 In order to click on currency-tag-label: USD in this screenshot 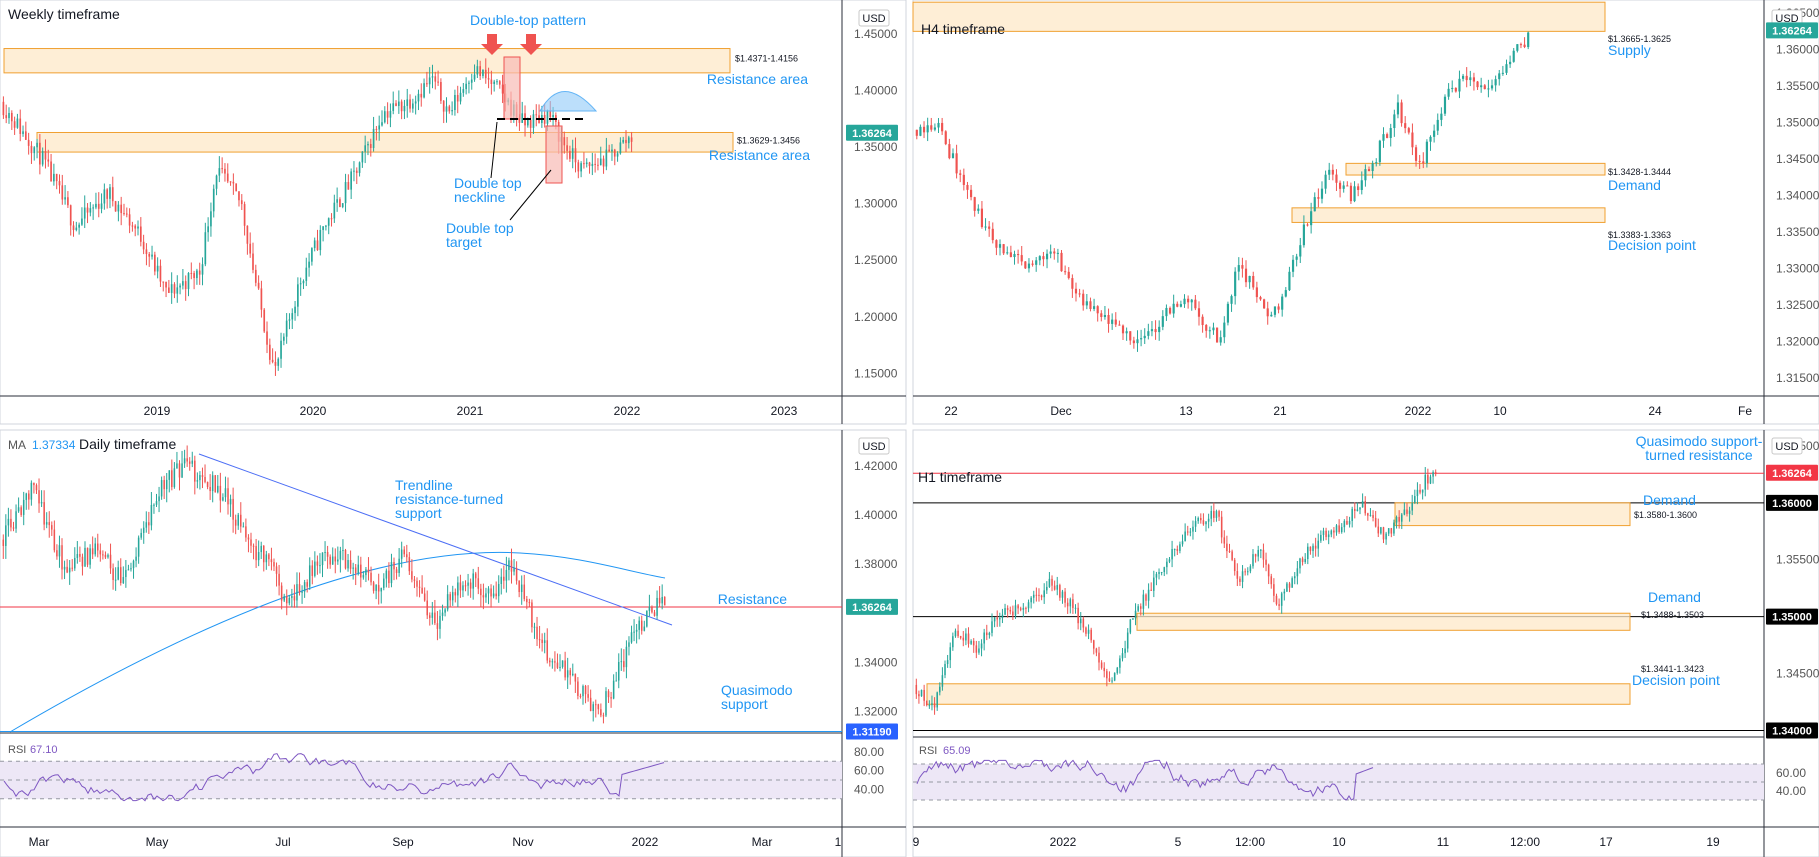, I will do `click(873, 447)`.